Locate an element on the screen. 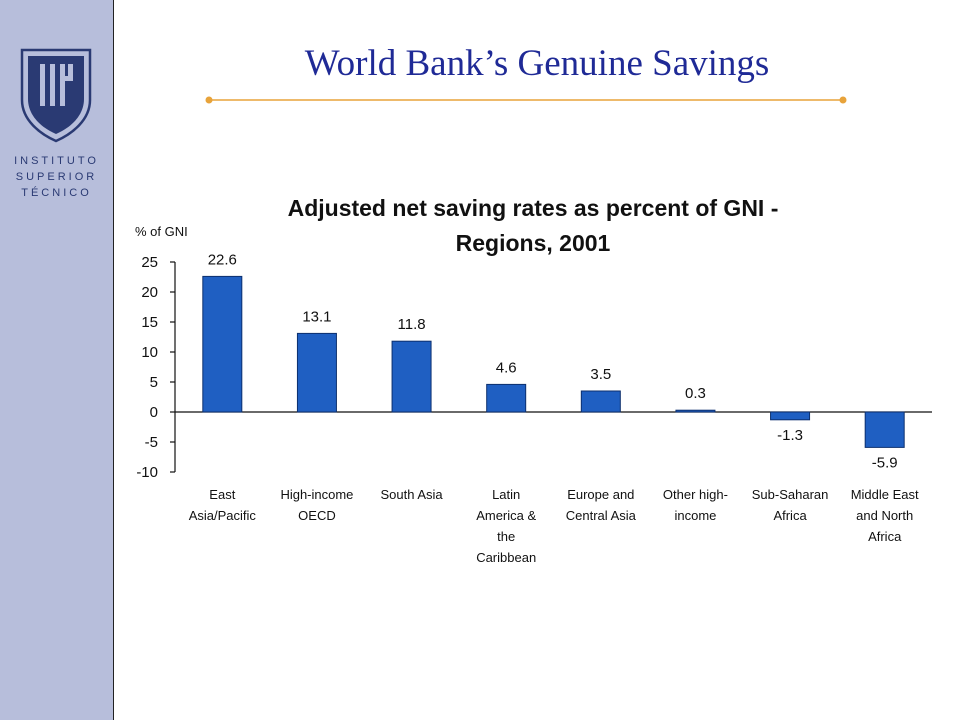  title-underline is located at coordinates (526, 100).